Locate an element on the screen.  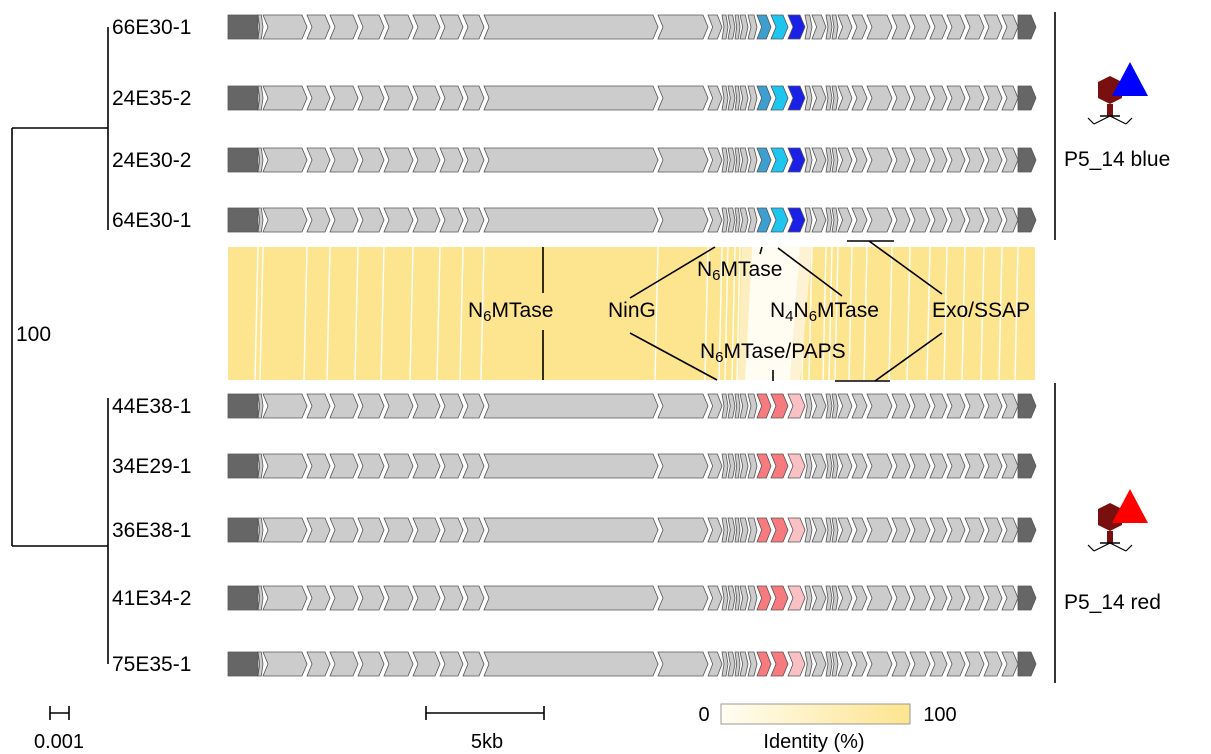
annotation-n6mtase-top: N6MTase is located at coordinates (739, 271).